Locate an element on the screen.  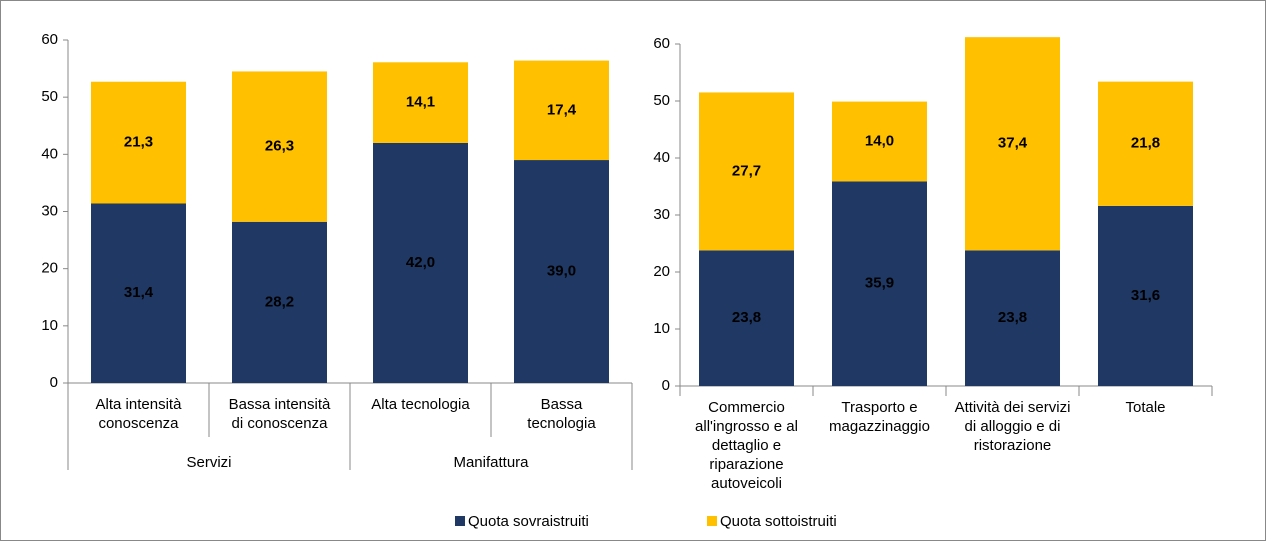
value-label: 35,9 is located at coordinates (879, 283).